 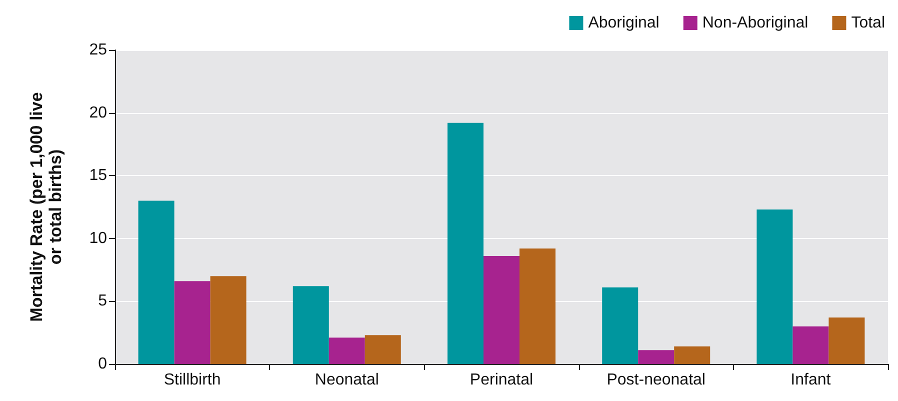 I want to click on x-tick-label: Neonatal, so click(x=346, y=380).